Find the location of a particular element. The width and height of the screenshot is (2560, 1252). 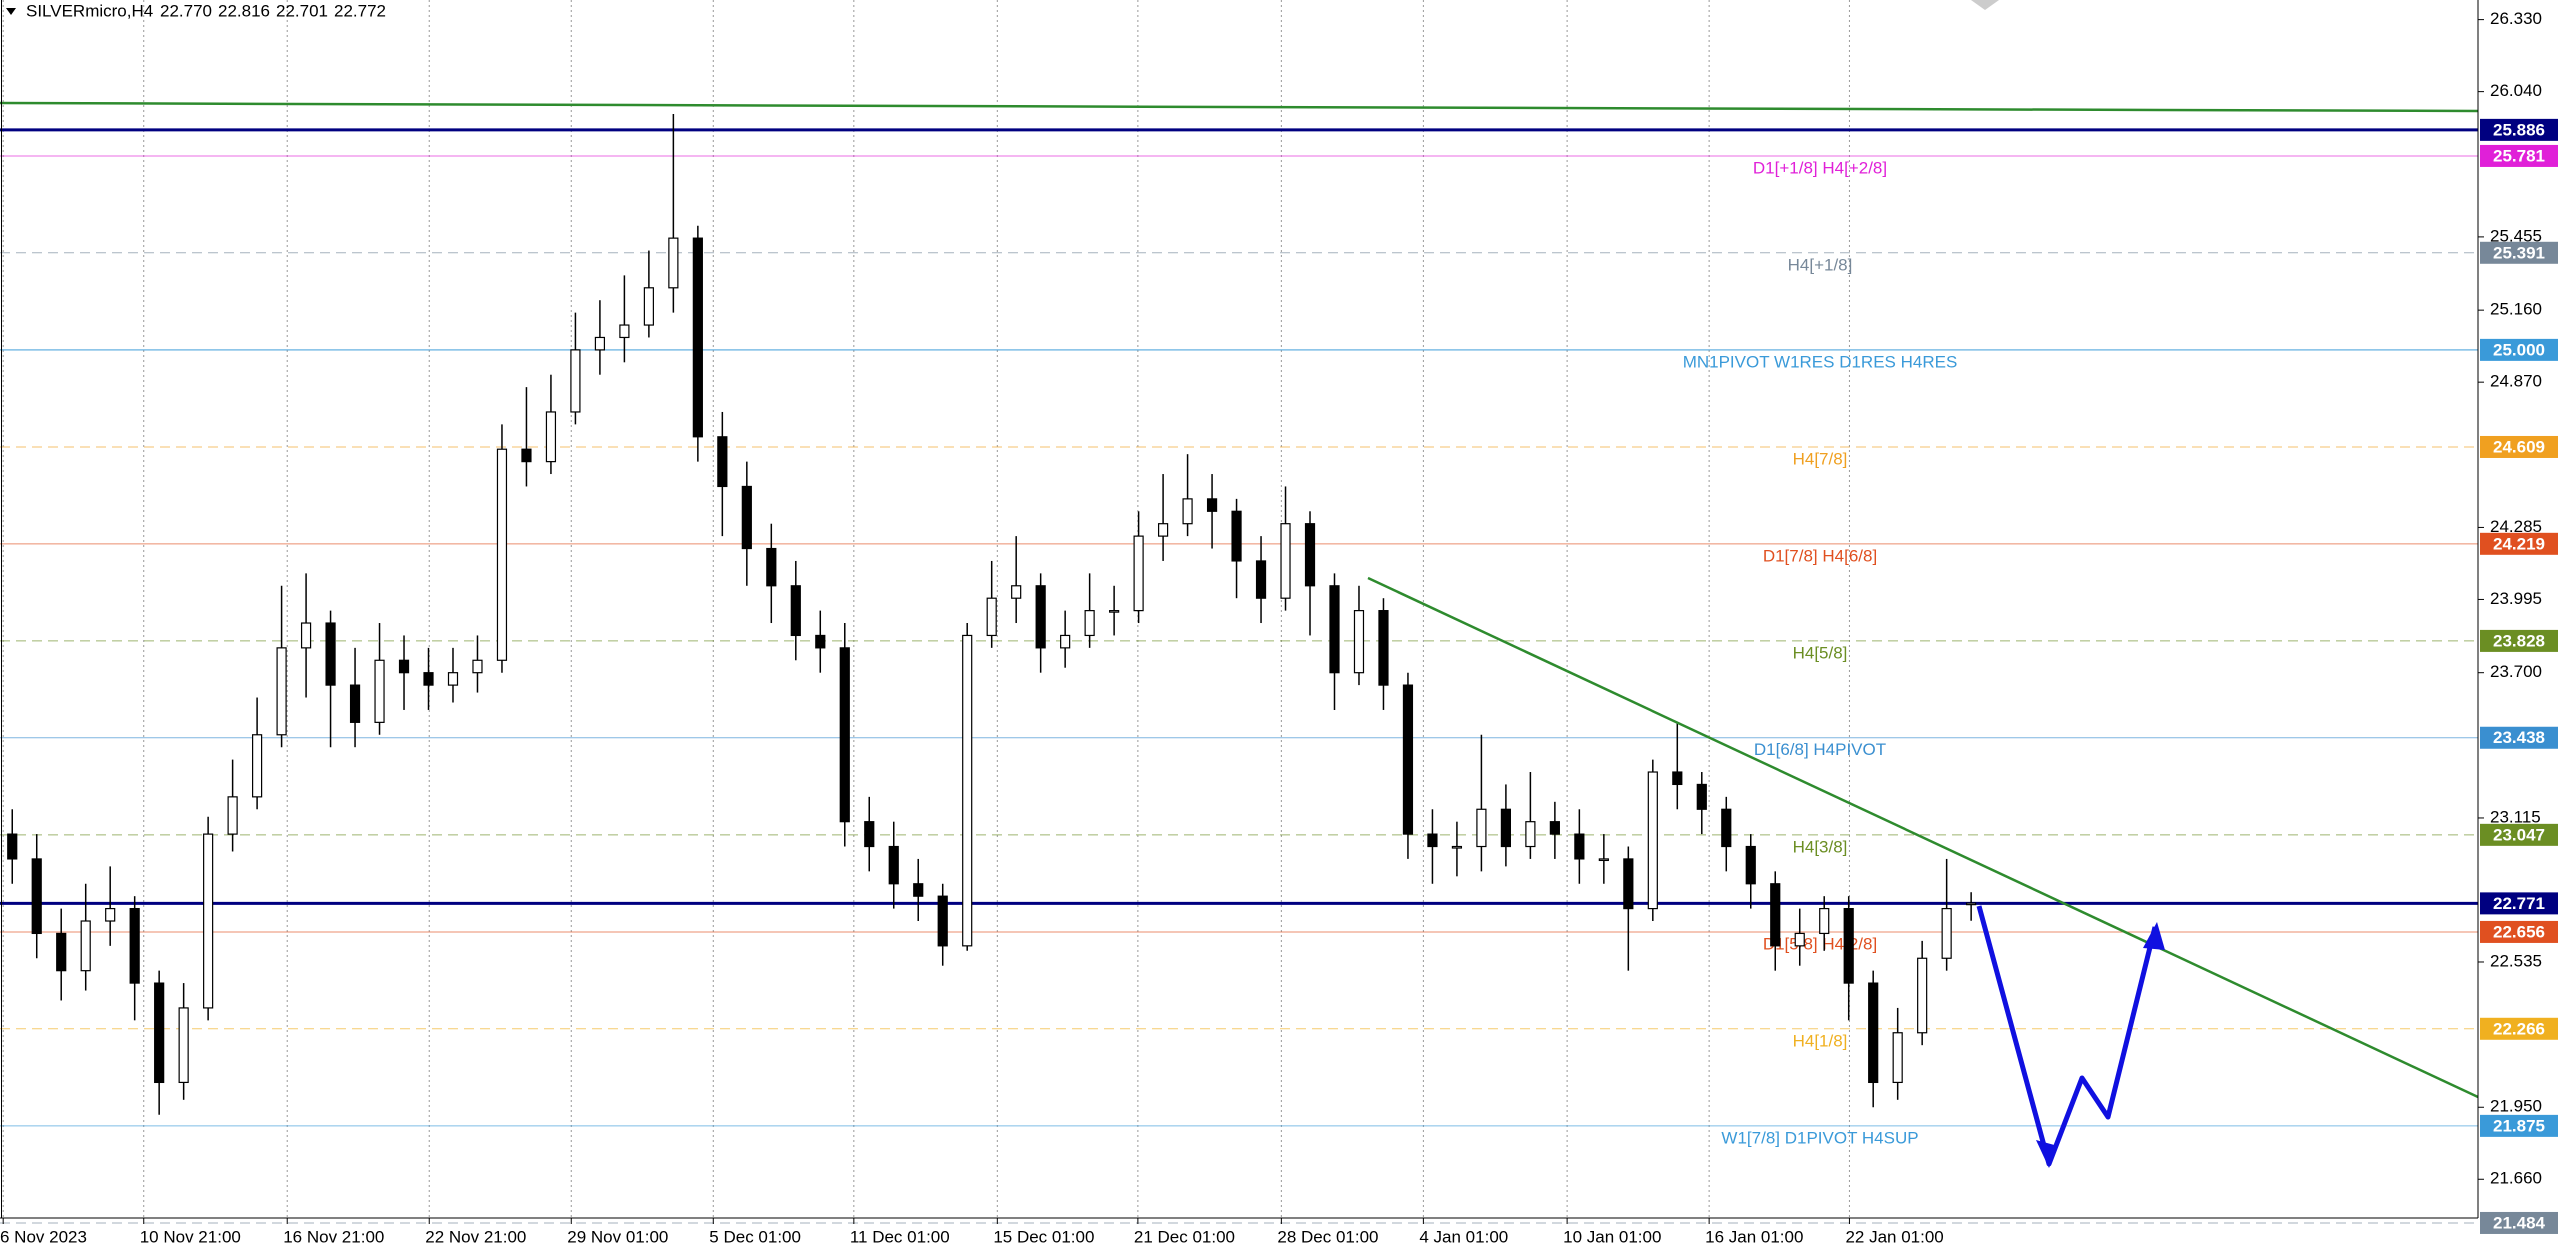

x-tick-label: 10 Nov 21:00 is located at coordinates (190, 1236).